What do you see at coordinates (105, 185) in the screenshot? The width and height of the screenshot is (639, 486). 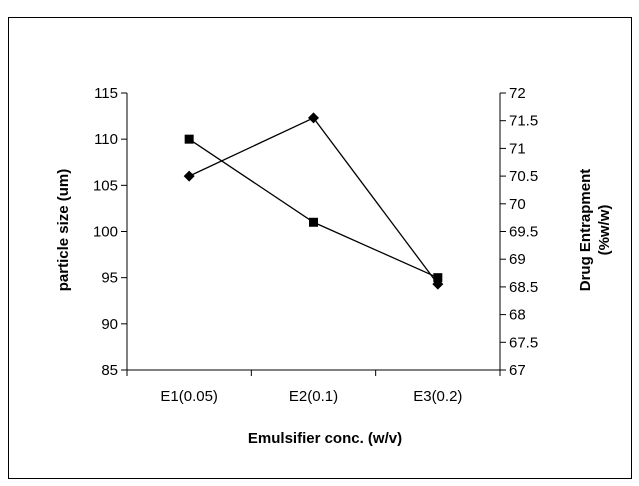 I see `y-tick-label: 105` at bounding box center [105, 185].